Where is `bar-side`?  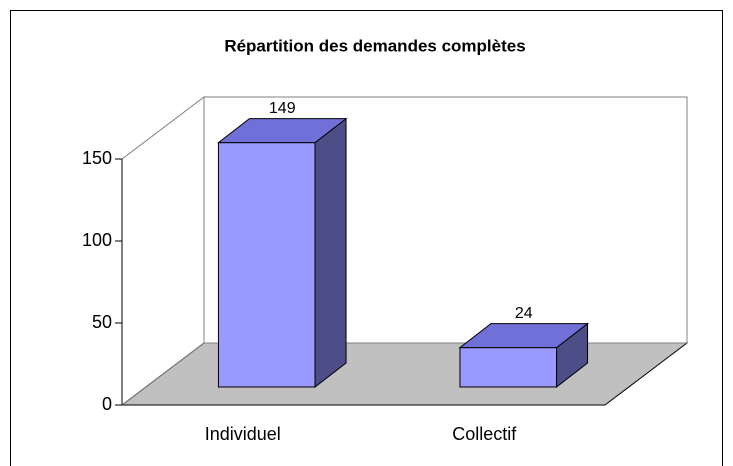
bar-side is located at coordinates (330, 253).